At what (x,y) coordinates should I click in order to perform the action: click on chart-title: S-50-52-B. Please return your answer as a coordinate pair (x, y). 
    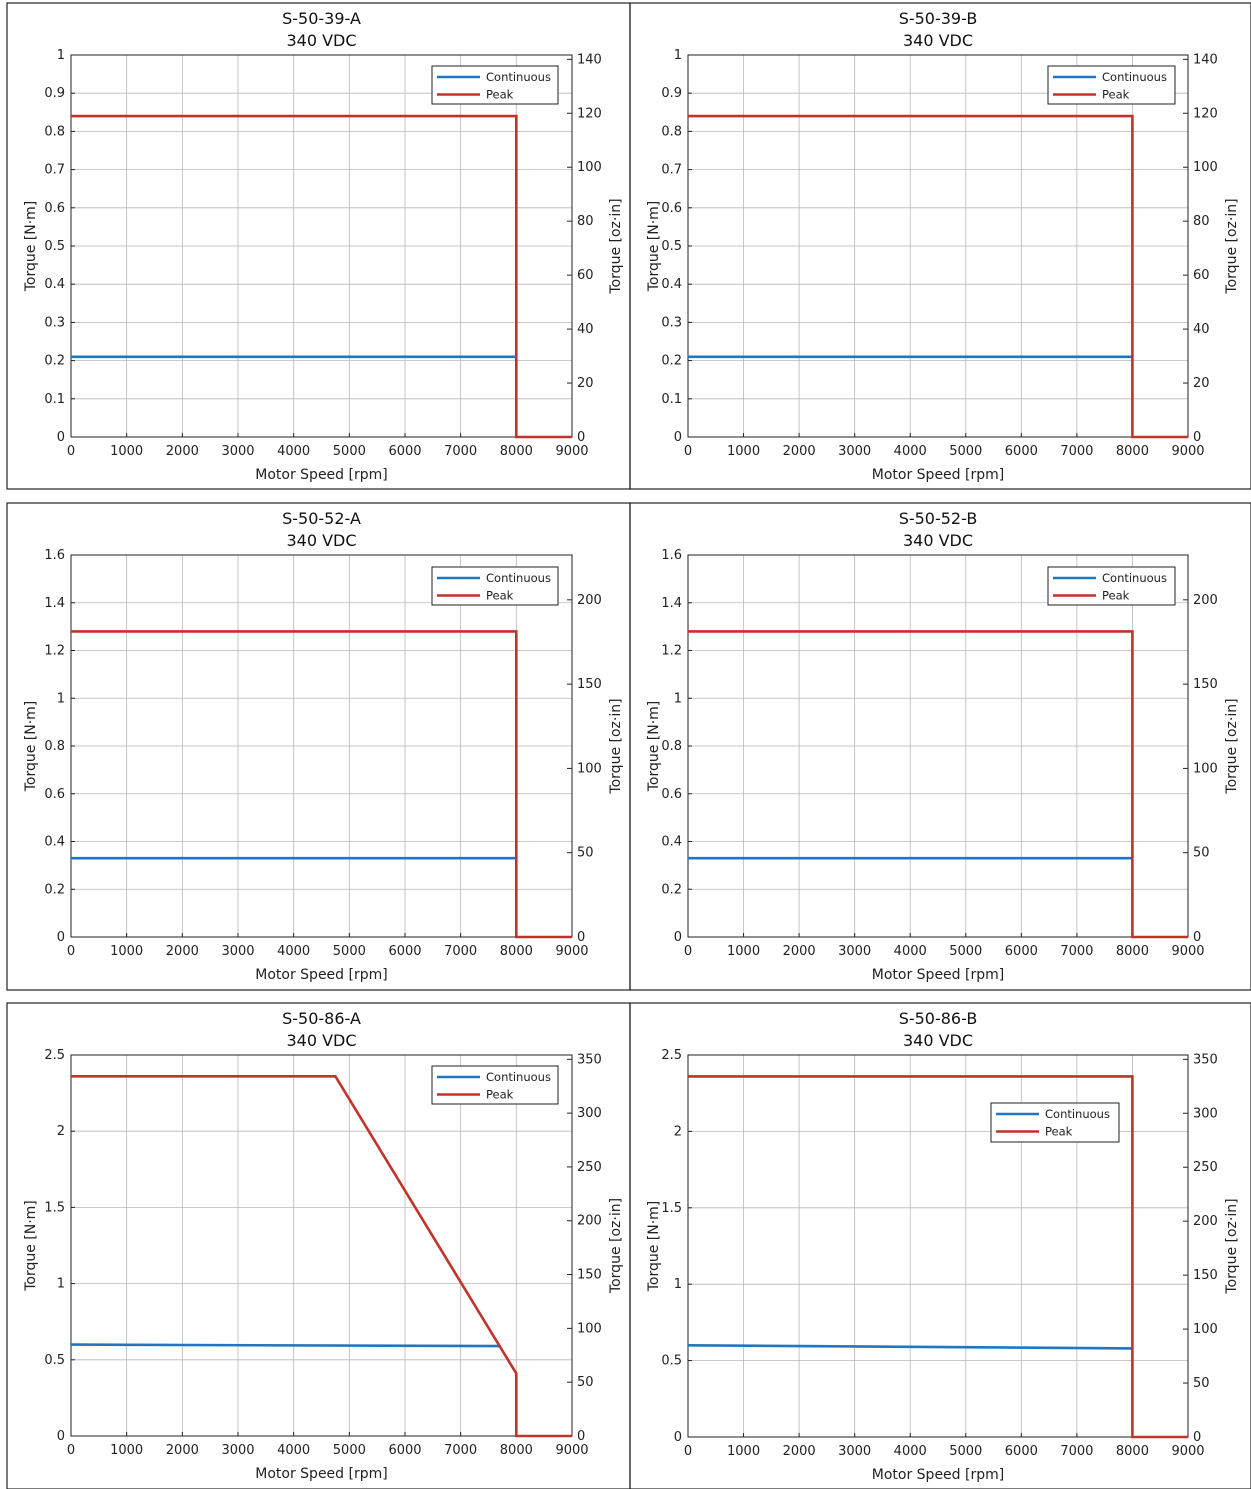
    Looking at the image, I should click on (938, 518).